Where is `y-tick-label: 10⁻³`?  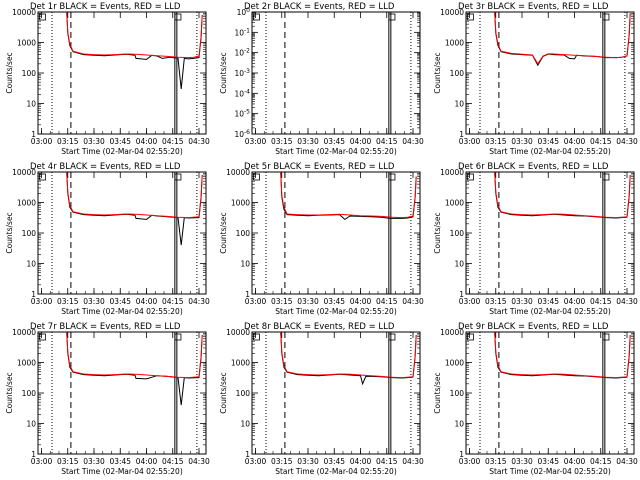 y-tick-label: 10⁻³ is located at coordinates (242, 73).